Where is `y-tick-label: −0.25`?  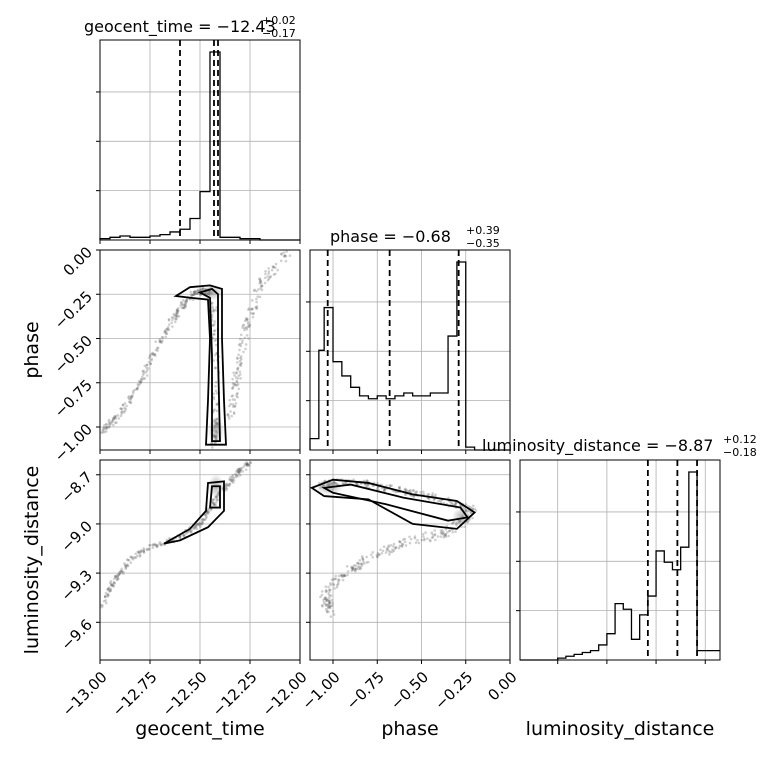
y-tick-label: −0.25 is located at coordinates (73, 310).